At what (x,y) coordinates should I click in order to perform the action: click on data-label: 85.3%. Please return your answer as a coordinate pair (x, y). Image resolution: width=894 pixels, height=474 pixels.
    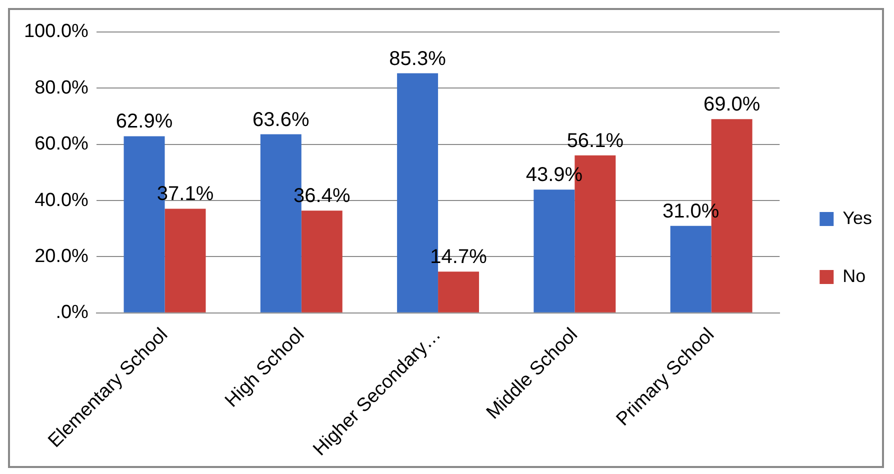
    Looking at the image, I should click on (417, 59).